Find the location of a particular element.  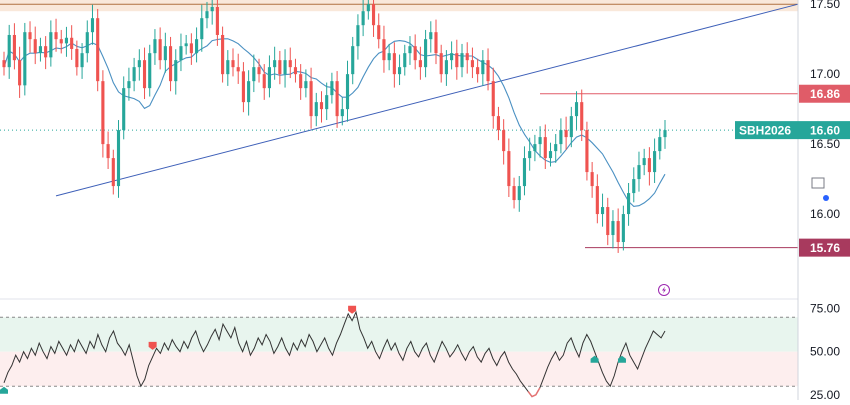

sell-signal-icon is located at coordinates (152, 345).